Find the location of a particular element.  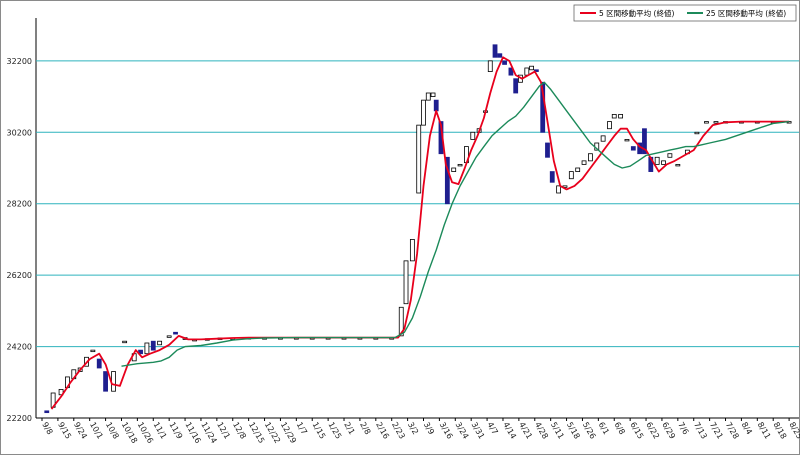

legend: 5 区間移動平均 (終値) 25 区間移動平均 (終値) is located at coordinates (685, 13).